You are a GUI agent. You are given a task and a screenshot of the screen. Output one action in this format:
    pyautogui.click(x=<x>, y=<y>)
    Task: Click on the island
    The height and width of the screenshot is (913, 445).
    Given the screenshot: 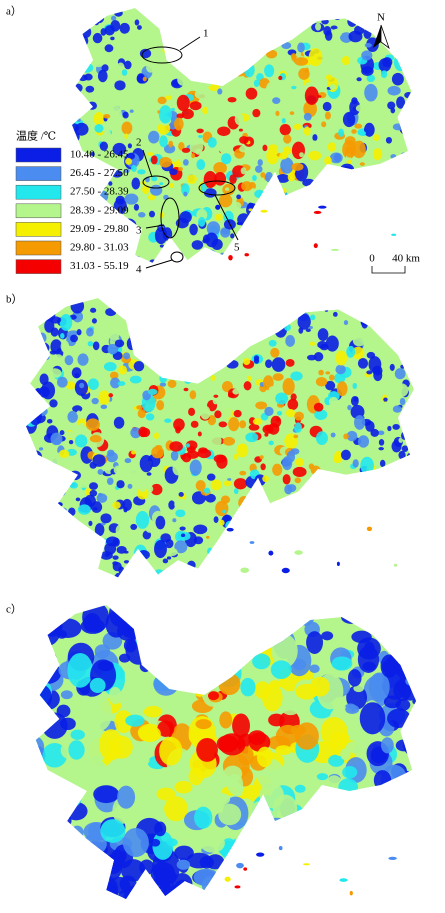 What is the action you would take?
    pyautogui.click(x=239, y=223)
    